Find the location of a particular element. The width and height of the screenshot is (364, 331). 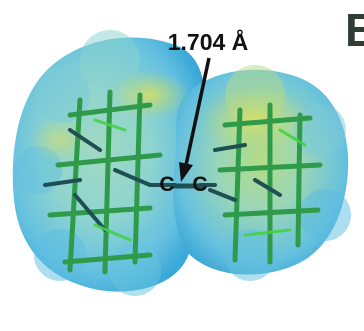

bond-length-label: 1.704 Å is located at coordinates (208, 41).